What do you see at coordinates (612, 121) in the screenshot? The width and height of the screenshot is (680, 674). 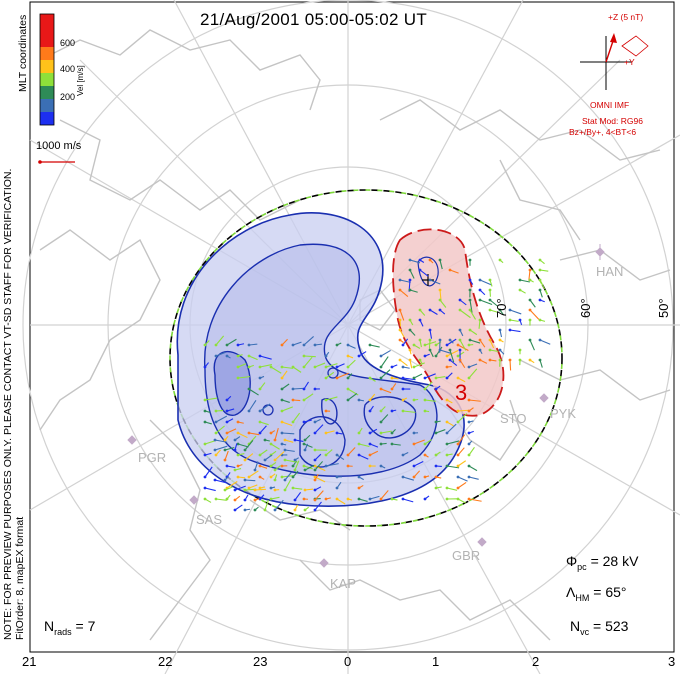 I see `model-line-1: Stat Mod: RG96` at bounding box center [612, 121].